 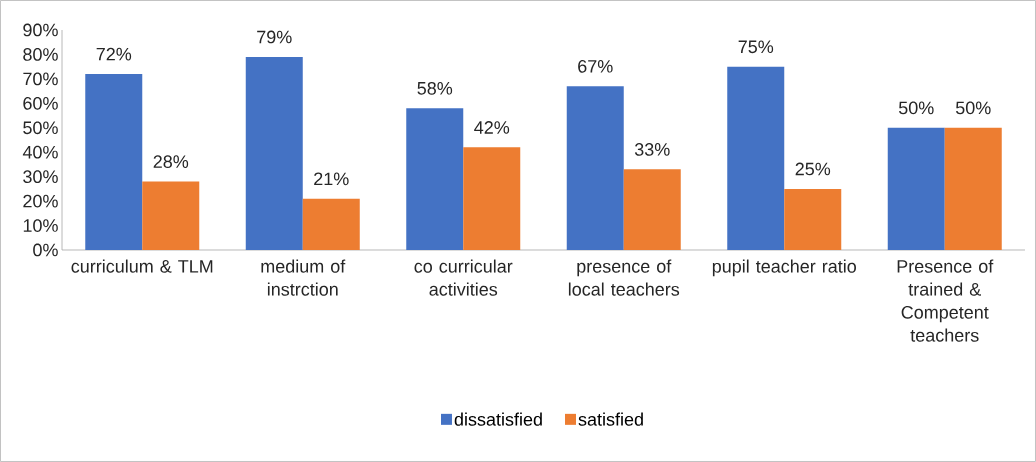 What do you see at coordinates (40, 79) in the screenshot?
I see `y-tick-label: 70%` at bounding box center [40, 79].